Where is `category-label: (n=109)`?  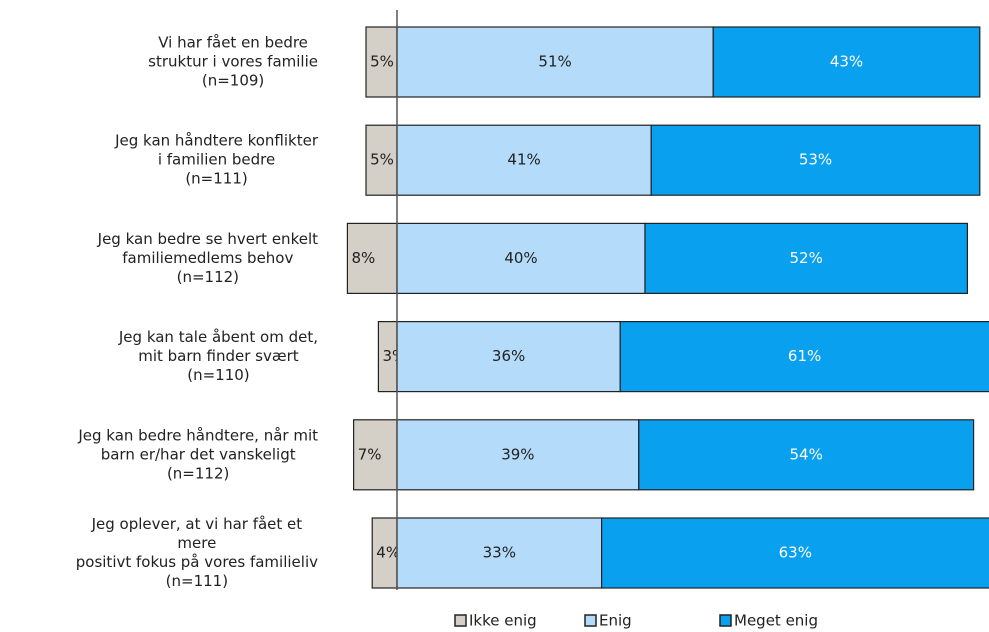 category-label: (n=109) is located at coordinates (233, 81).